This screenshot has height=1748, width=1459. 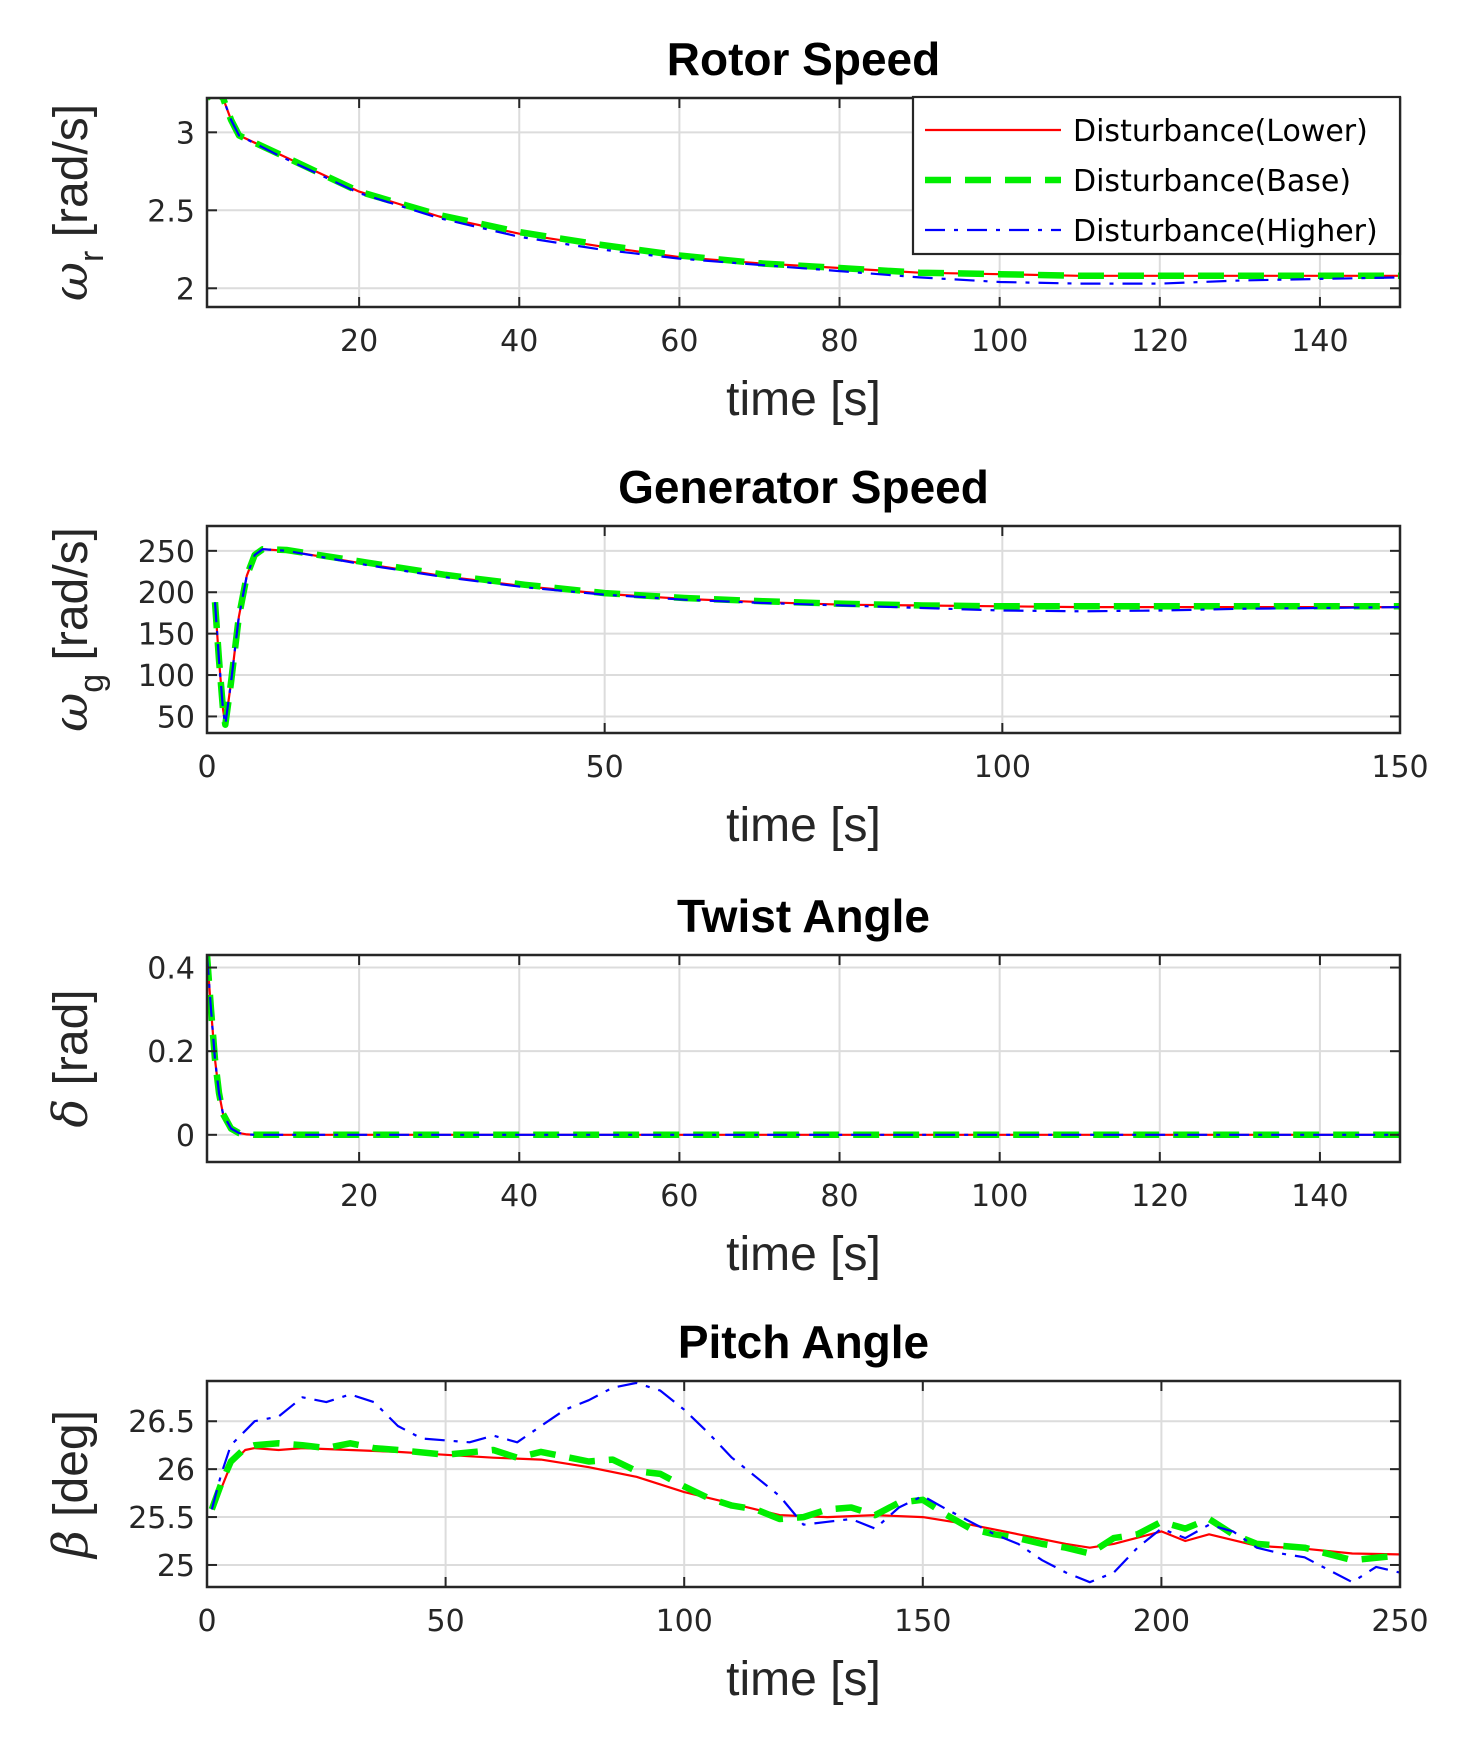 I want to click on legend-entry-label: Disturbance(Lower), so click(x=1220, y=131).